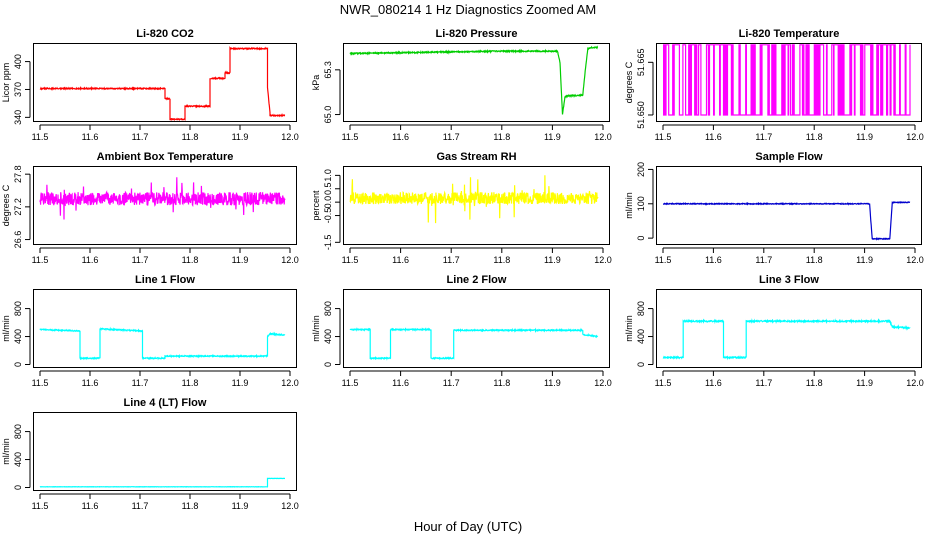  I want to click on y-tick-label: 340, so click(18, 117).